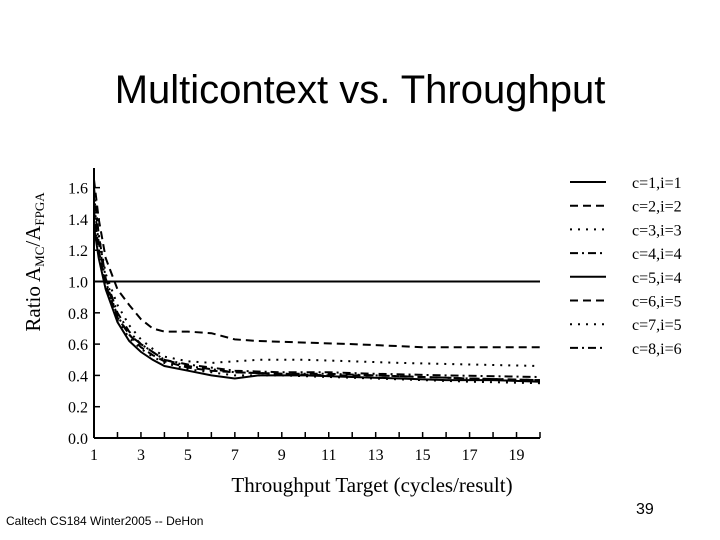 The height and width of the screenshot is (540, 720). What do you see at coordinates (657, 183) in the screenshot?
I see `legend-label: c=1,i=1` at bounding box center [657, 183].